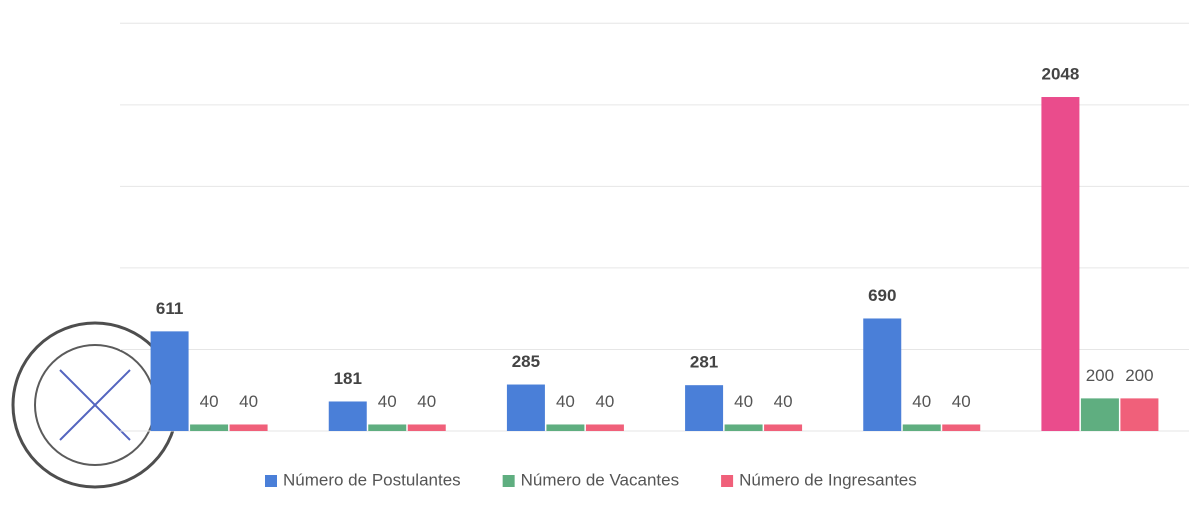 Image resolution: width=1203 pixels, height=506 pixels. Describe the element at coordinates (828, 479) in the screenshot. I see `legend-label: Número de Ingresantes` at that location.